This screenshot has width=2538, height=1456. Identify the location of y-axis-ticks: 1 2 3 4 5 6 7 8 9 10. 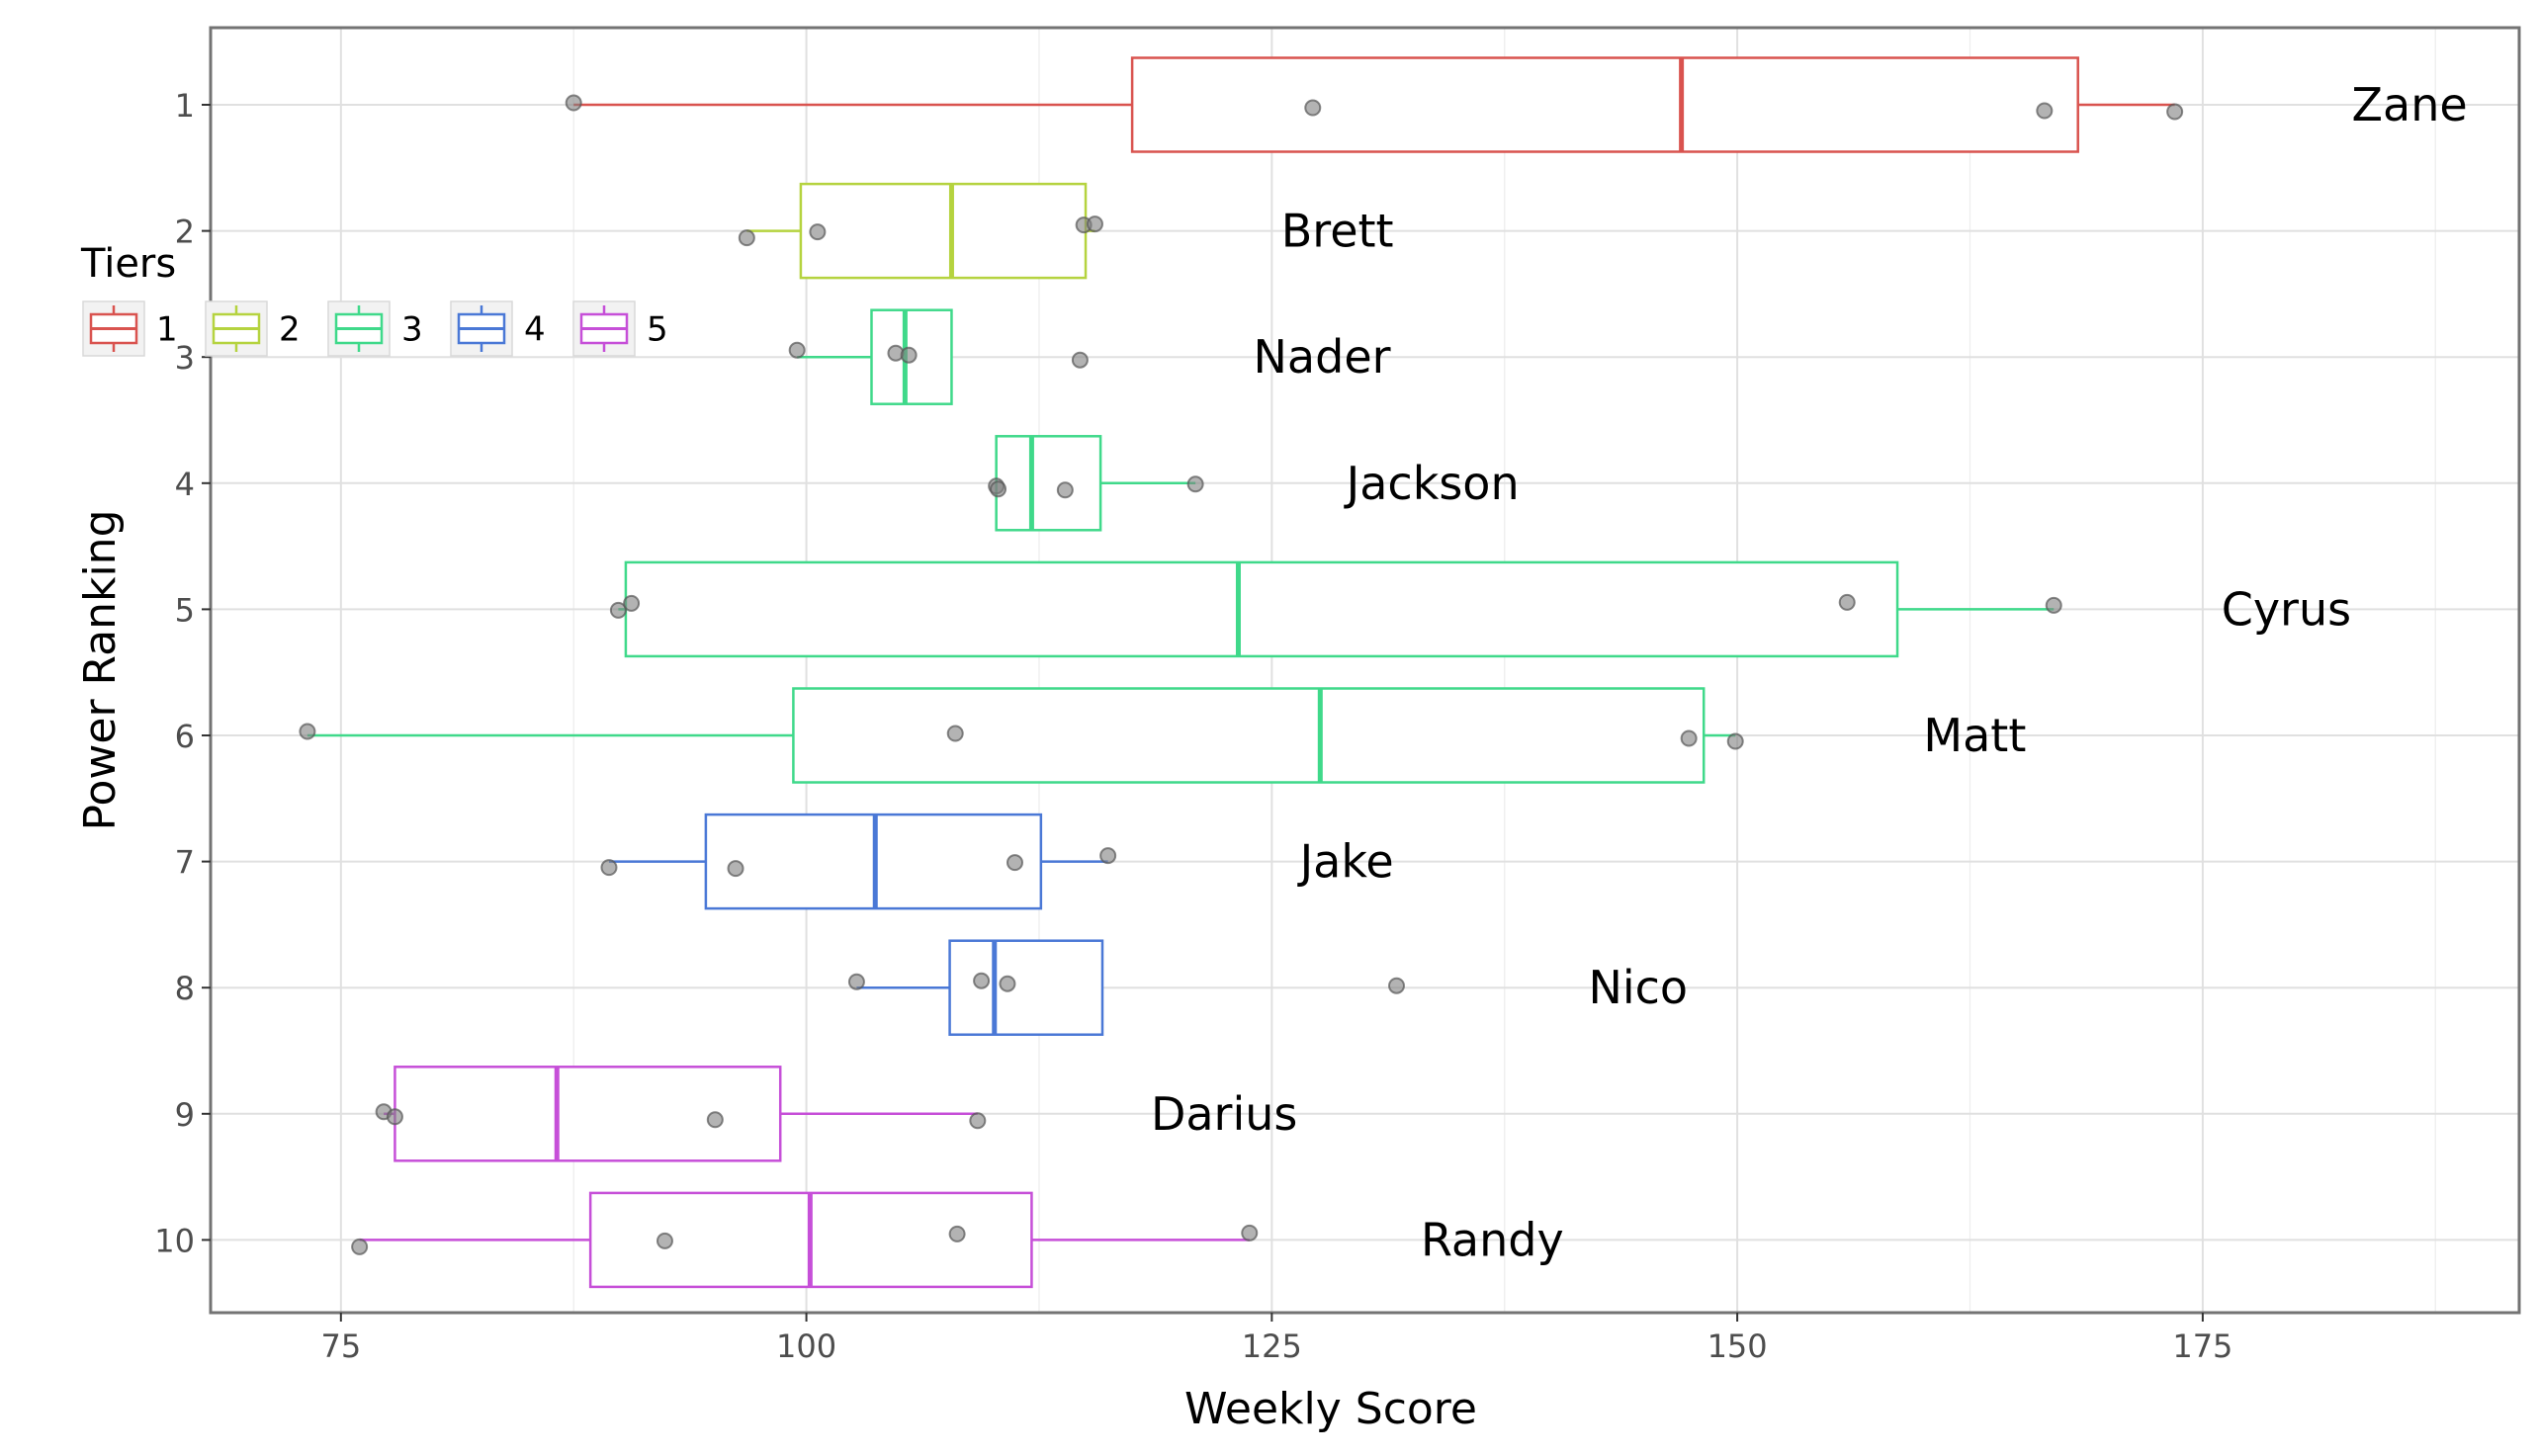
(182, 673).